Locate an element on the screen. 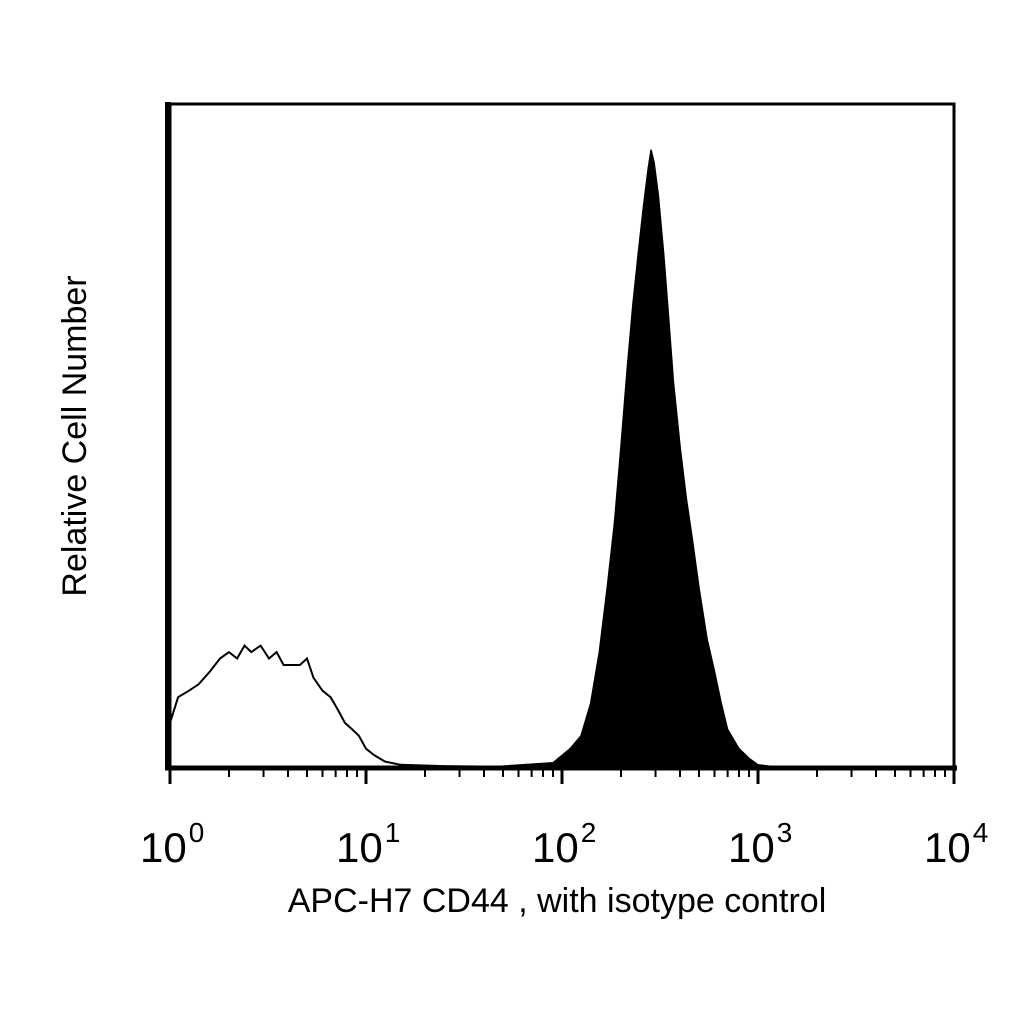 Image resolution: width=1024 pixels, height=1024 pixels. x-tick-exponent: 0 is located at coordinates (197, 832).